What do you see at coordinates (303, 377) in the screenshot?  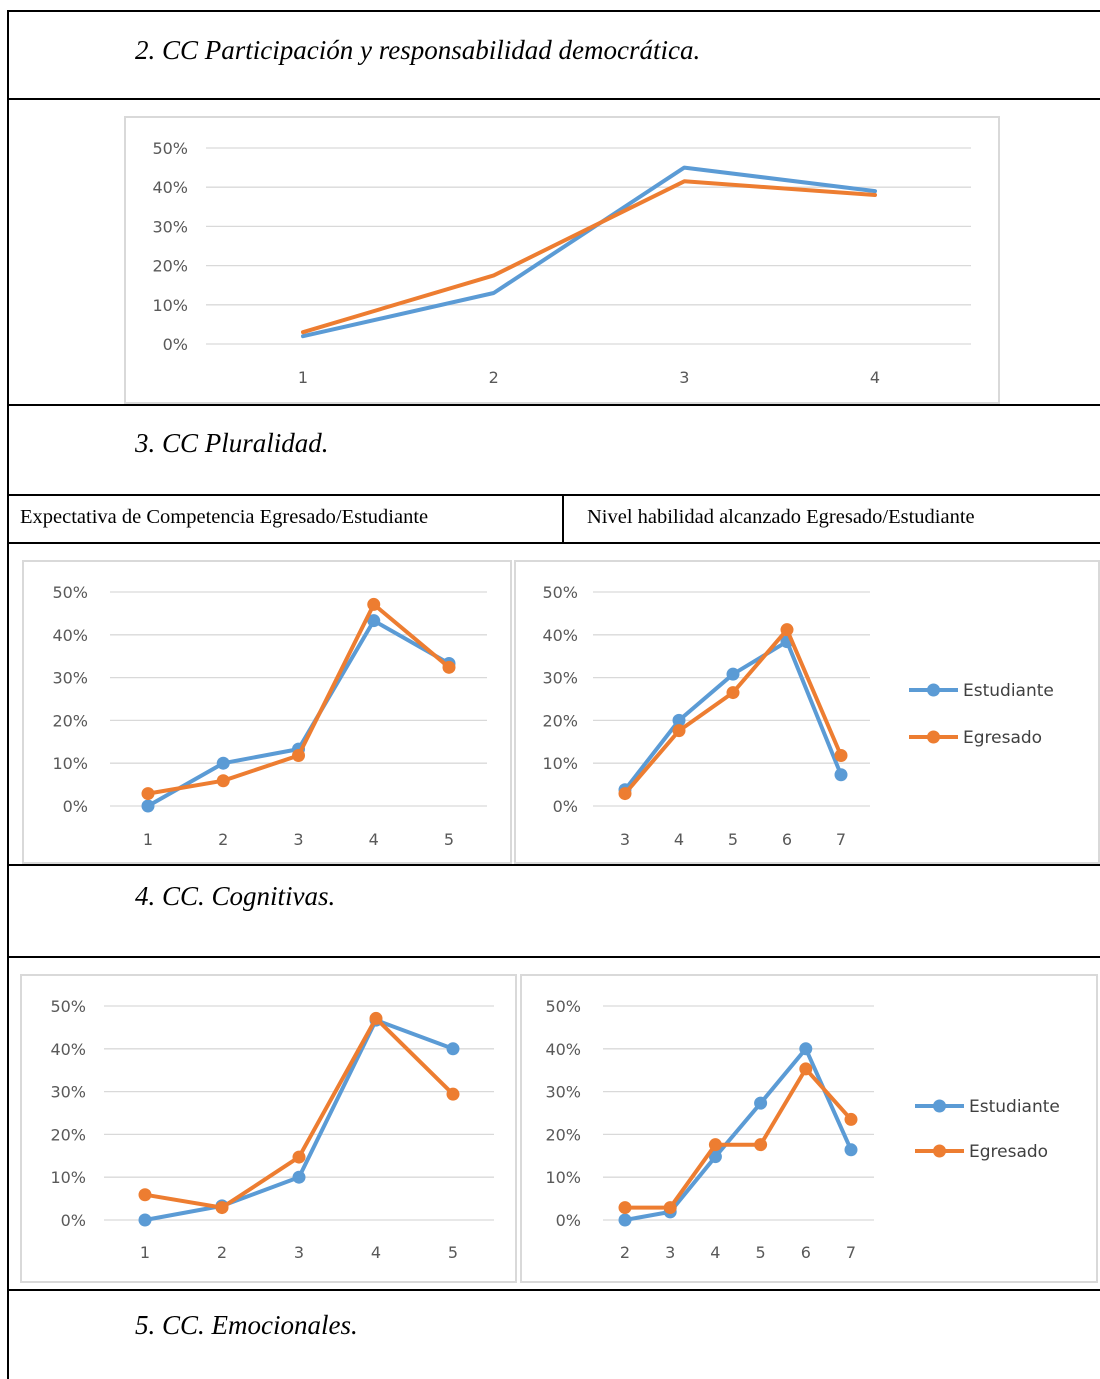 I see `x-tick-label: 1` at bounding box center [303, 377].